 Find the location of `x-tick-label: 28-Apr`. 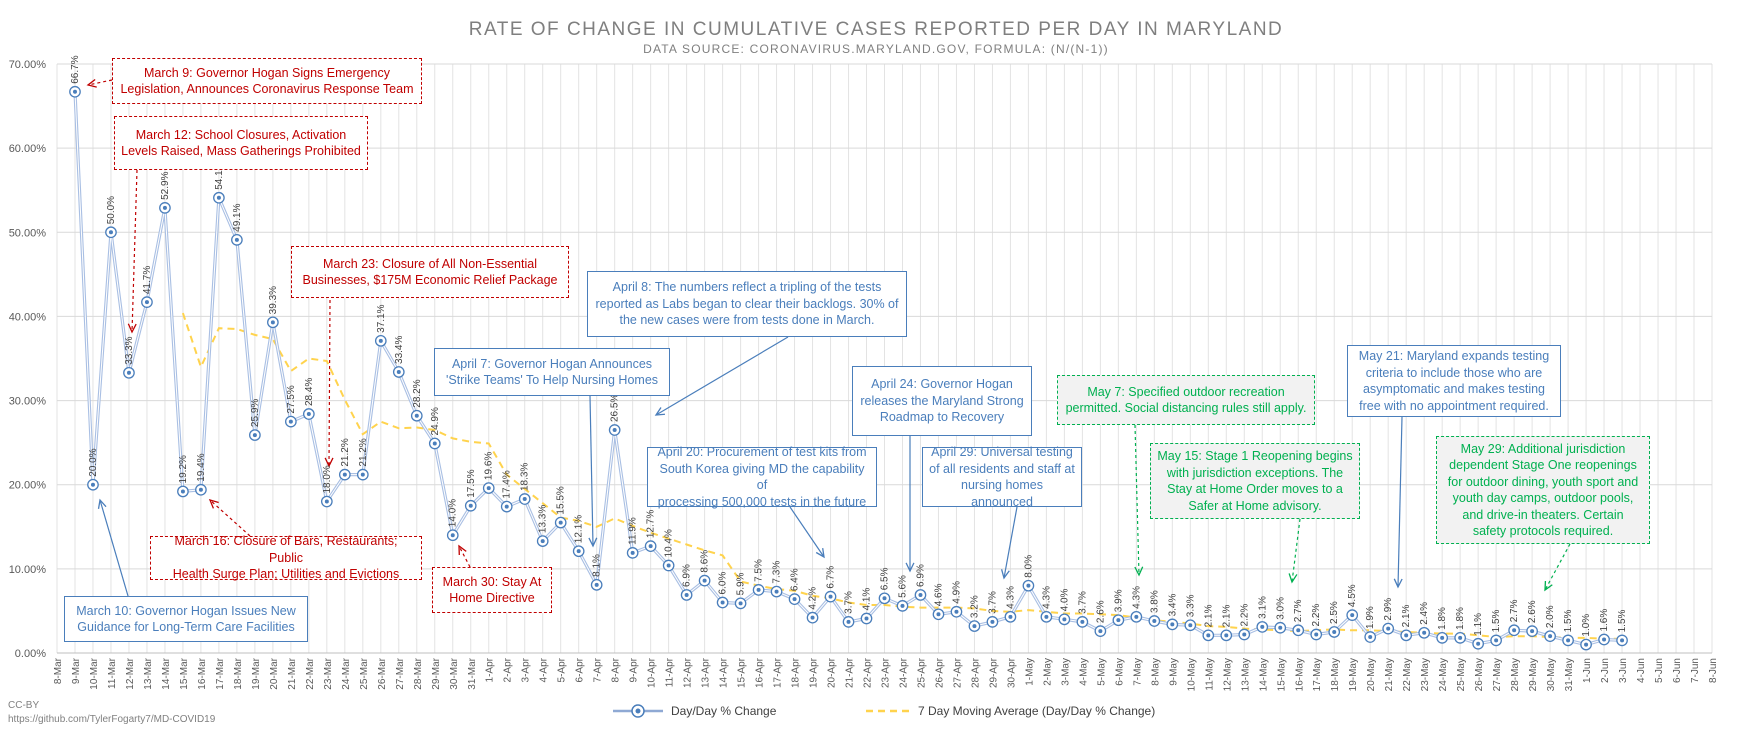

x-tick-label: 28-Apr is located at coordinates (975, 672).